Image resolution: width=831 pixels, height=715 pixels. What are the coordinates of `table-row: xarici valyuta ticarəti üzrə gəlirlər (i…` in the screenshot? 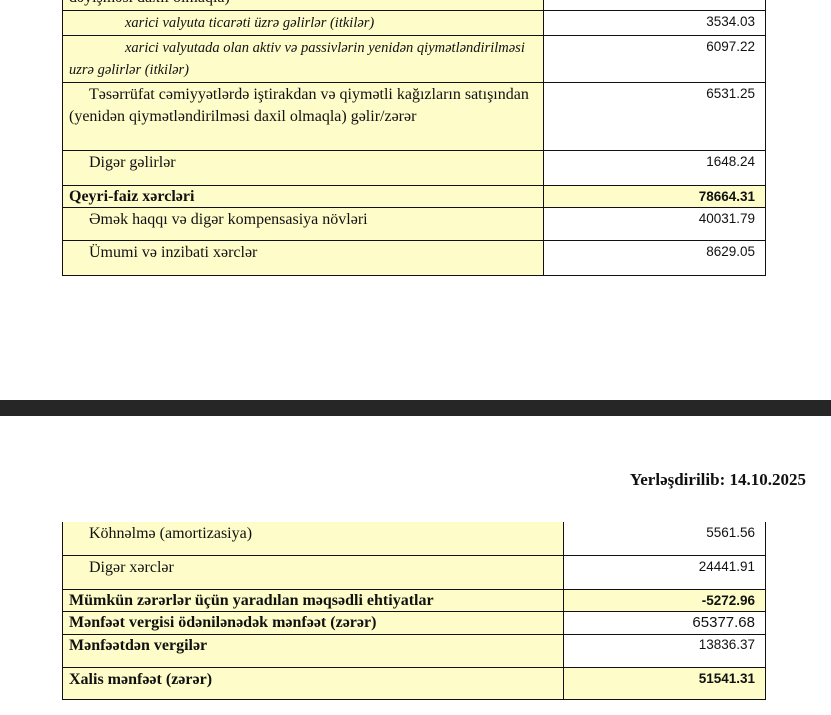 It's located at (414, 23).